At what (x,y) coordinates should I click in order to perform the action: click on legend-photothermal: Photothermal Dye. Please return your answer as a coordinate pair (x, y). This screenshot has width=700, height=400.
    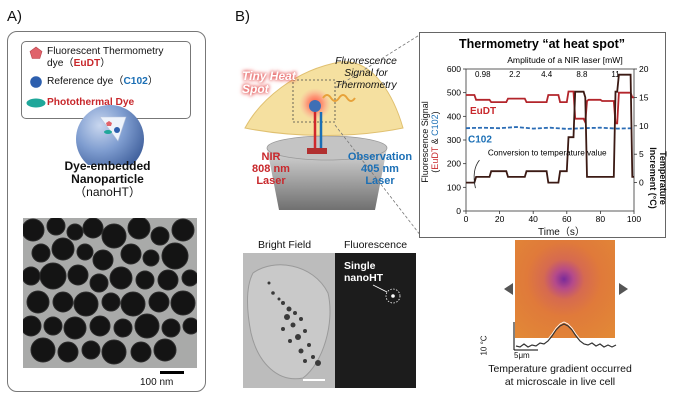
    Looking at the image, I should click on (91, 102).